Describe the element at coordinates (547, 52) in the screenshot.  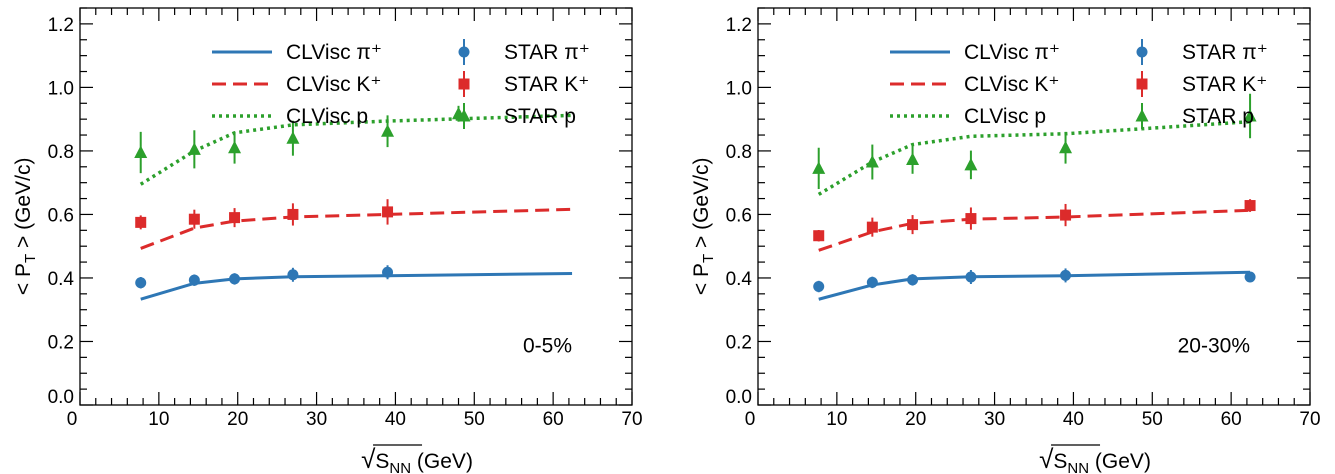
I see `legend-label: STAR π⁺` at that location.